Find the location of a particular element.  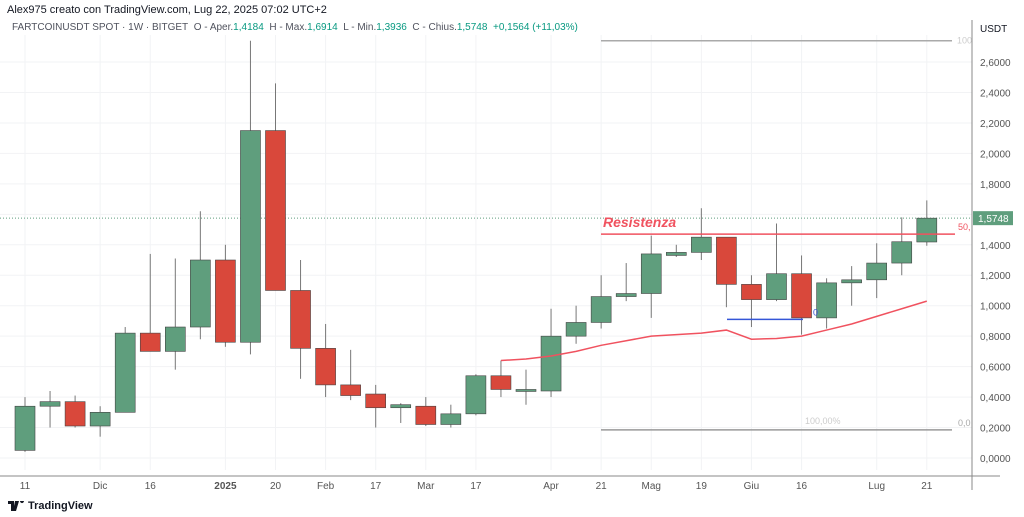

low-label: L - Min. is located at coordinates (360, 27).